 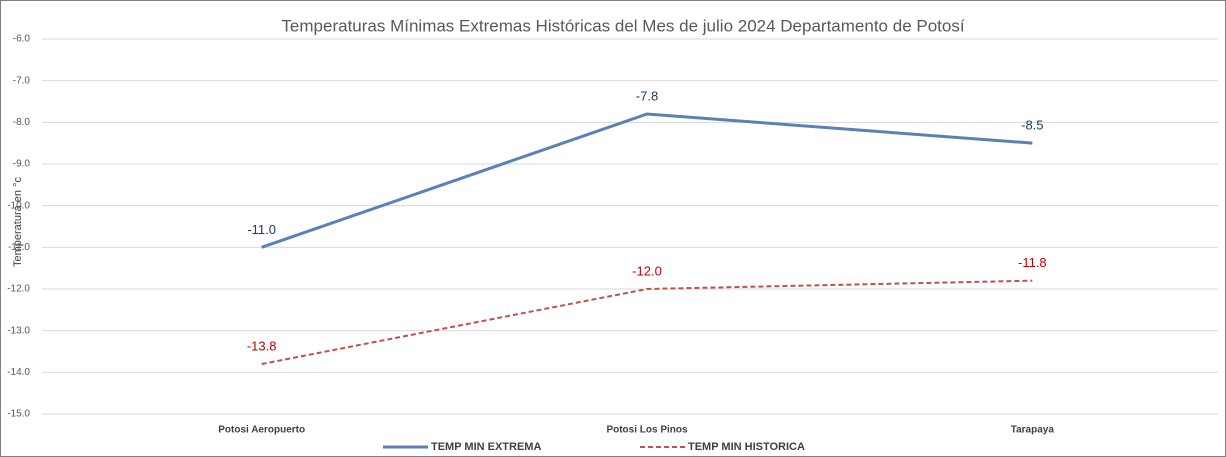 I want to click on data-label: -12.0, so click(x=647, y=270).